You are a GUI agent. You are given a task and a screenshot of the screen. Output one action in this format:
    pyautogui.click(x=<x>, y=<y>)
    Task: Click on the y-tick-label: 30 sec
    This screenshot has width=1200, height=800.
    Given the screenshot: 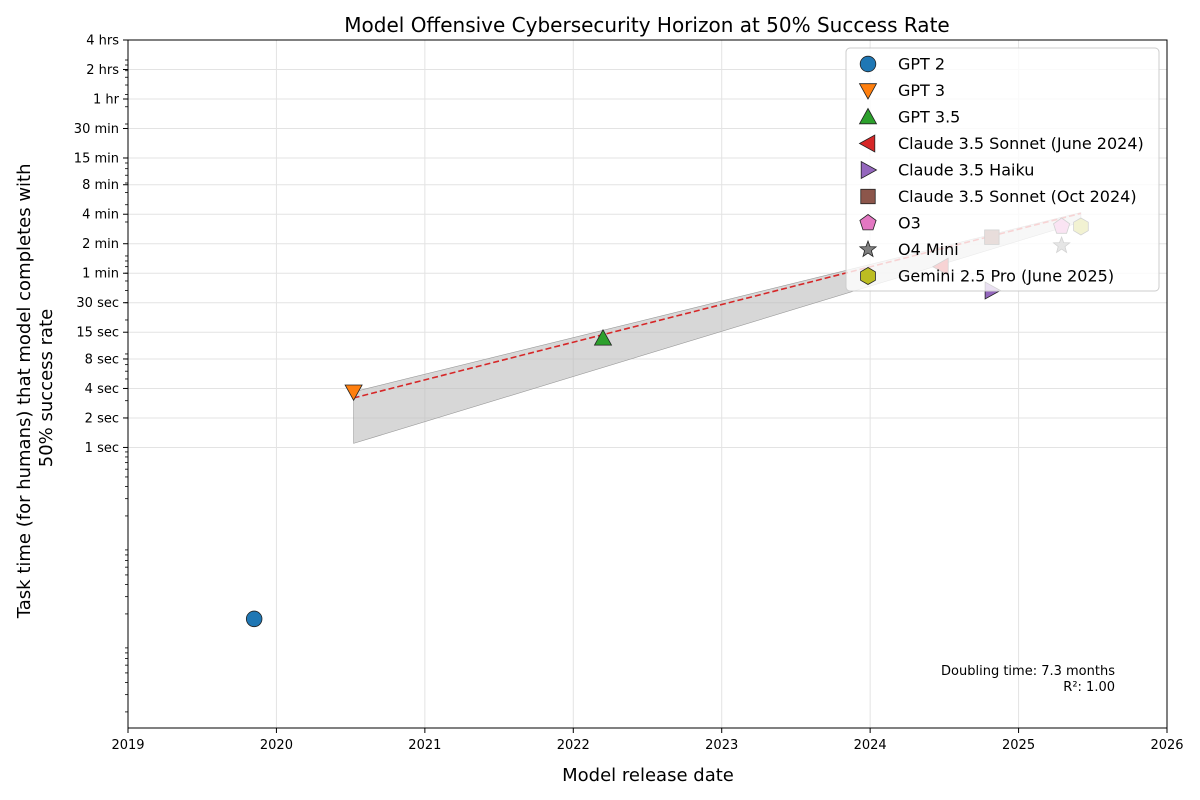 What is the action you would take?
    pyautogui.click(x=97, y=303)
    